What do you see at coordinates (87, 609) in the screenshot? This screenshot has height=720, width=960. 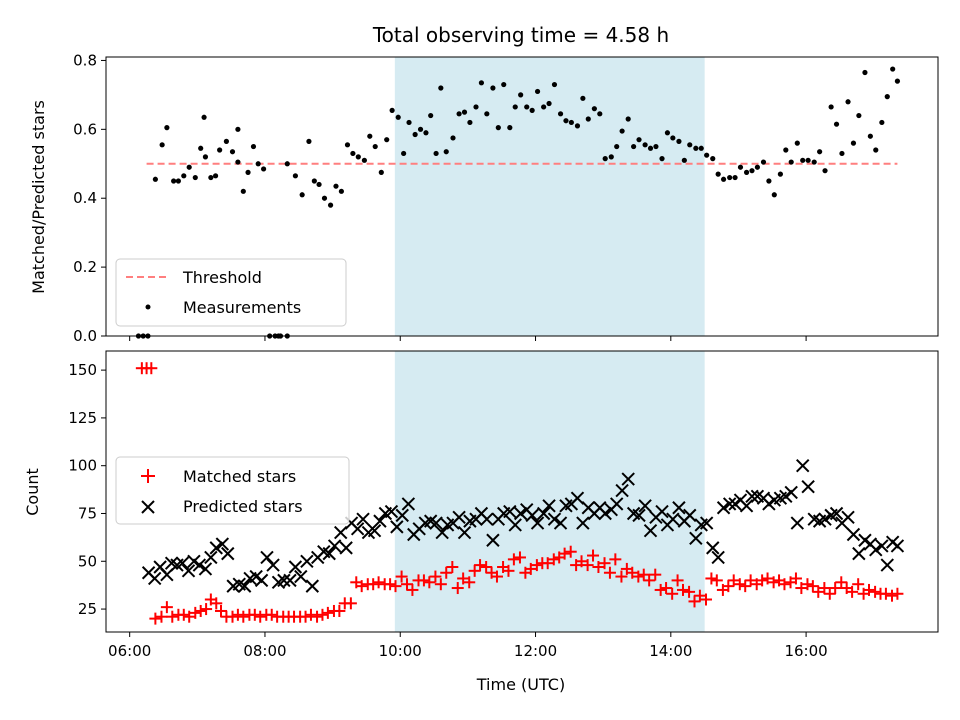 I see `bottom-y-tick-label: 25` at bounding box center [87, 609].